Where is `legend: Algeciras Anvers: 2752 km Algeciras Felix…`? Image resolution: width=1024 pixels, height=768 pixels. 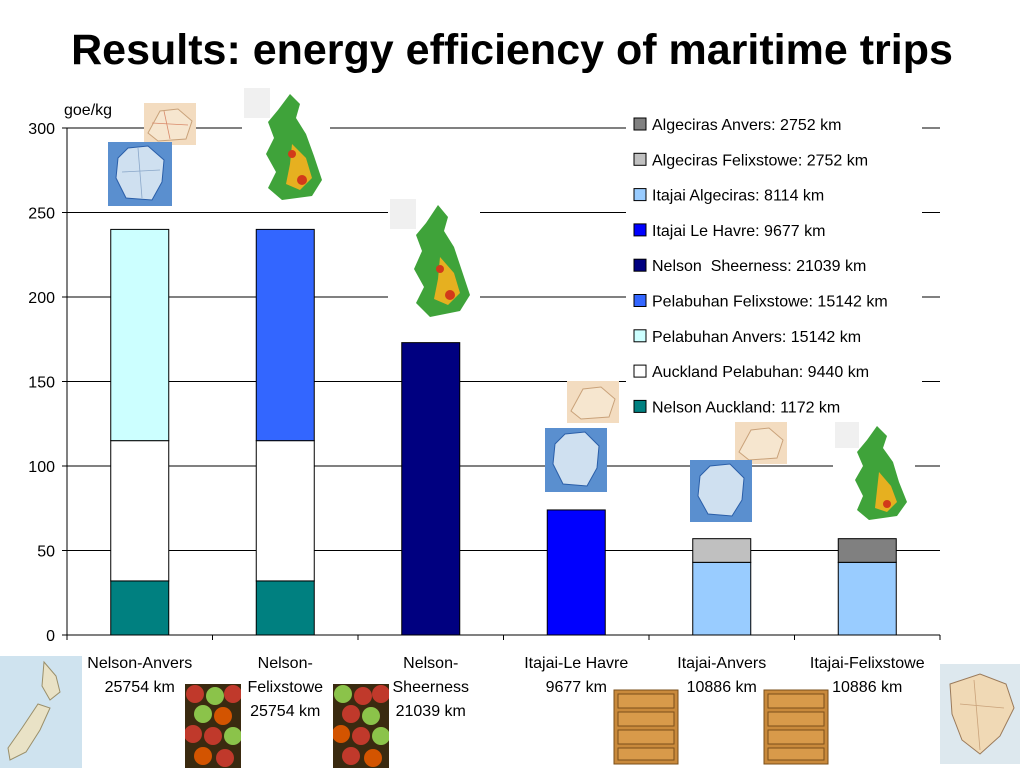
legend: Algeciras Anvers: 2752 km Algeciras Felix… is located at coordinates (774, 267).